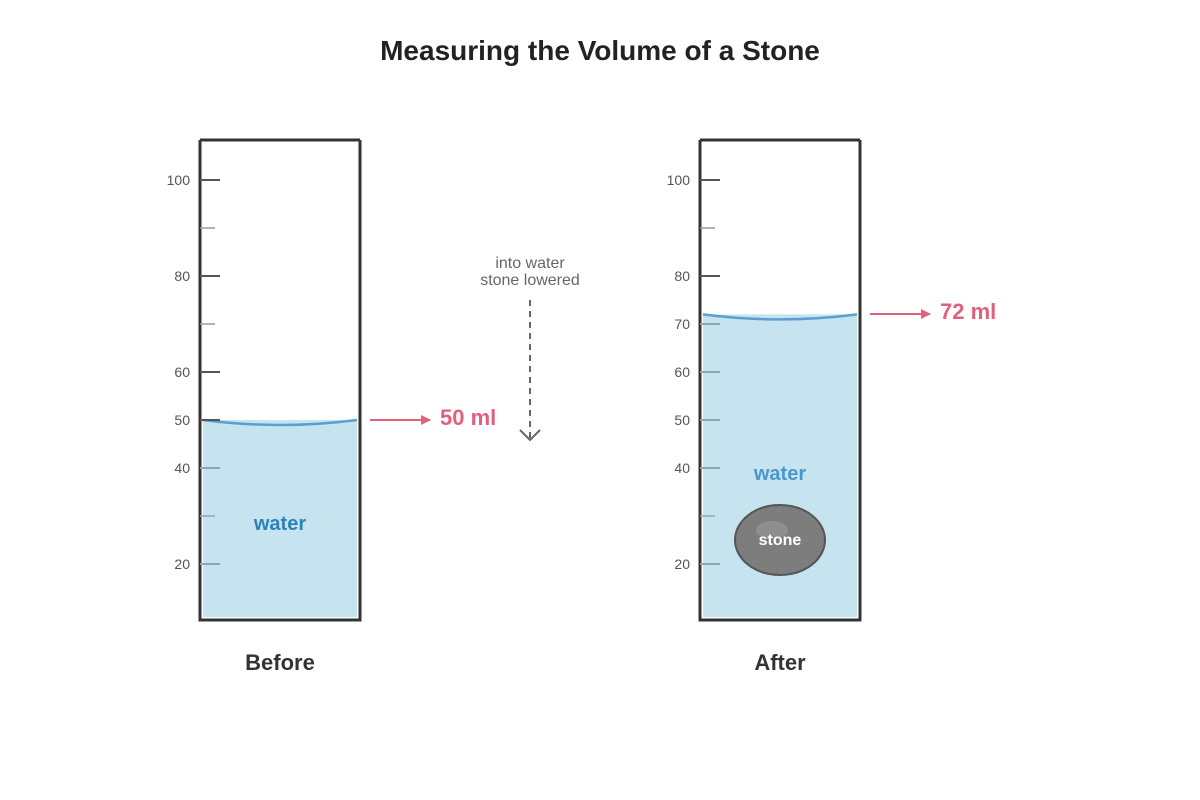  What do you see at coordinates (182, 372) in the screenshot?
I see `before-tick-label-60: 60` at bounding box center [182, 372].